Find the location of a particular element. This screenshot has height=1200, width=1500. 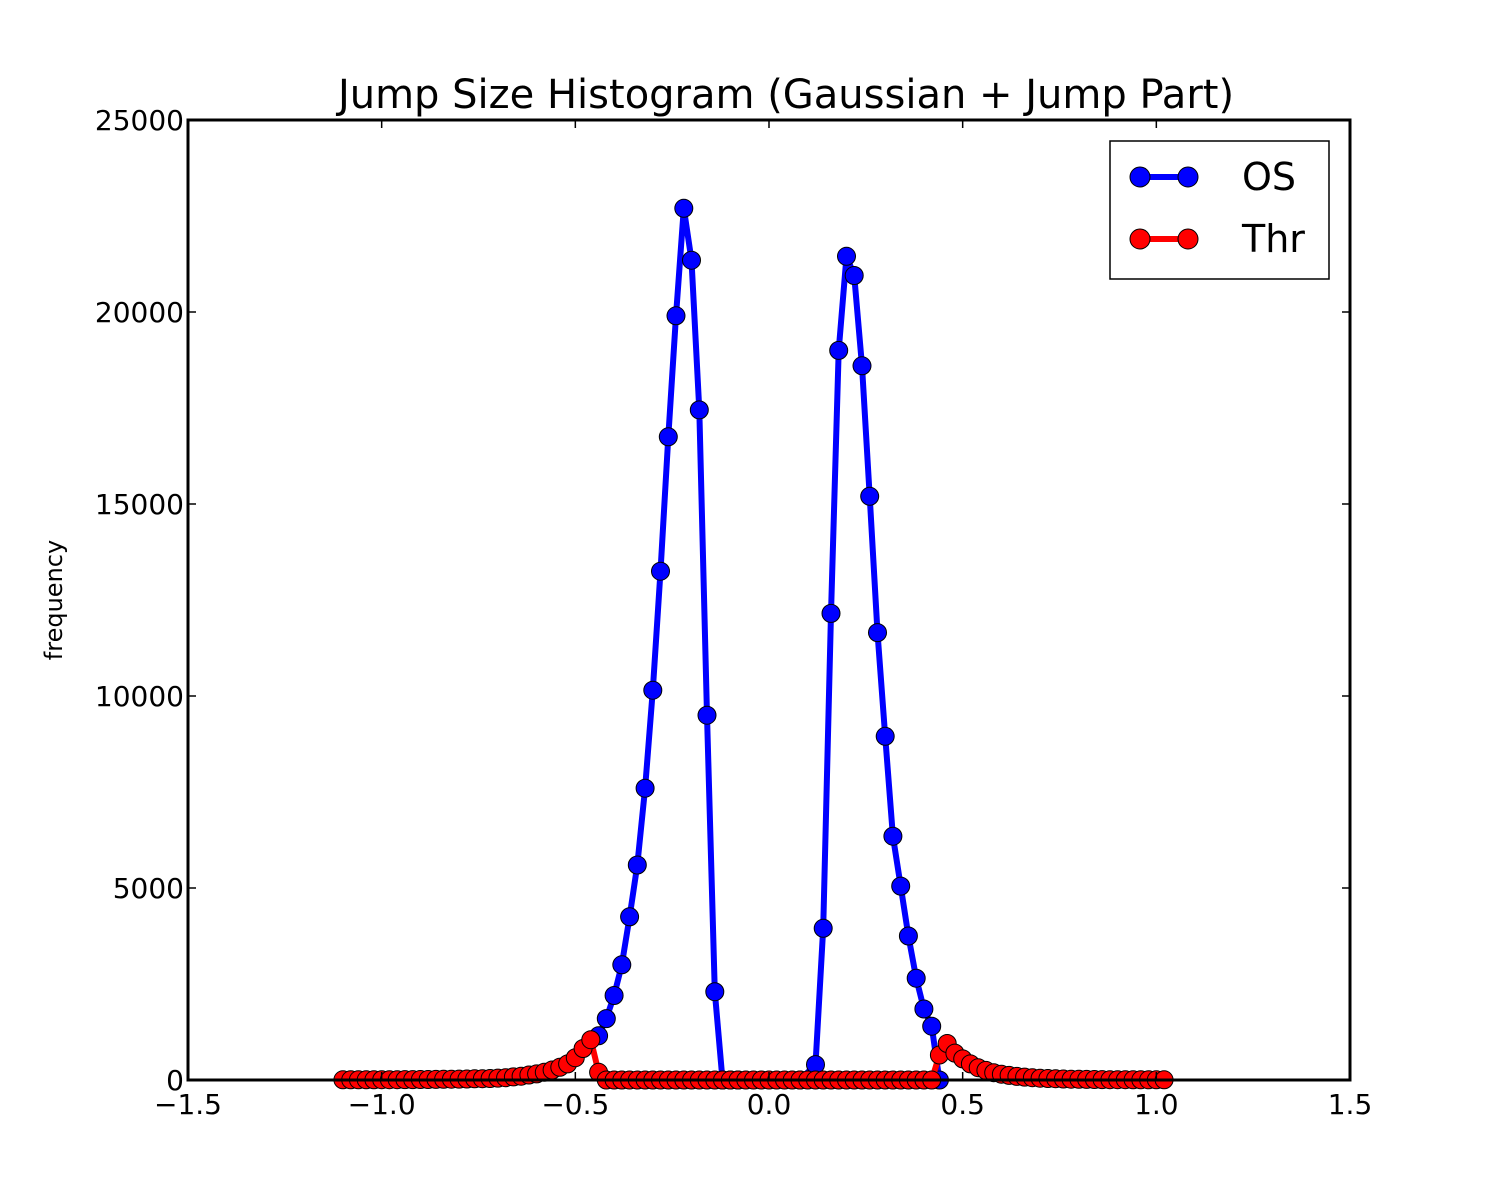

legend-label-os: OS is located at coordinates (1269, 177).